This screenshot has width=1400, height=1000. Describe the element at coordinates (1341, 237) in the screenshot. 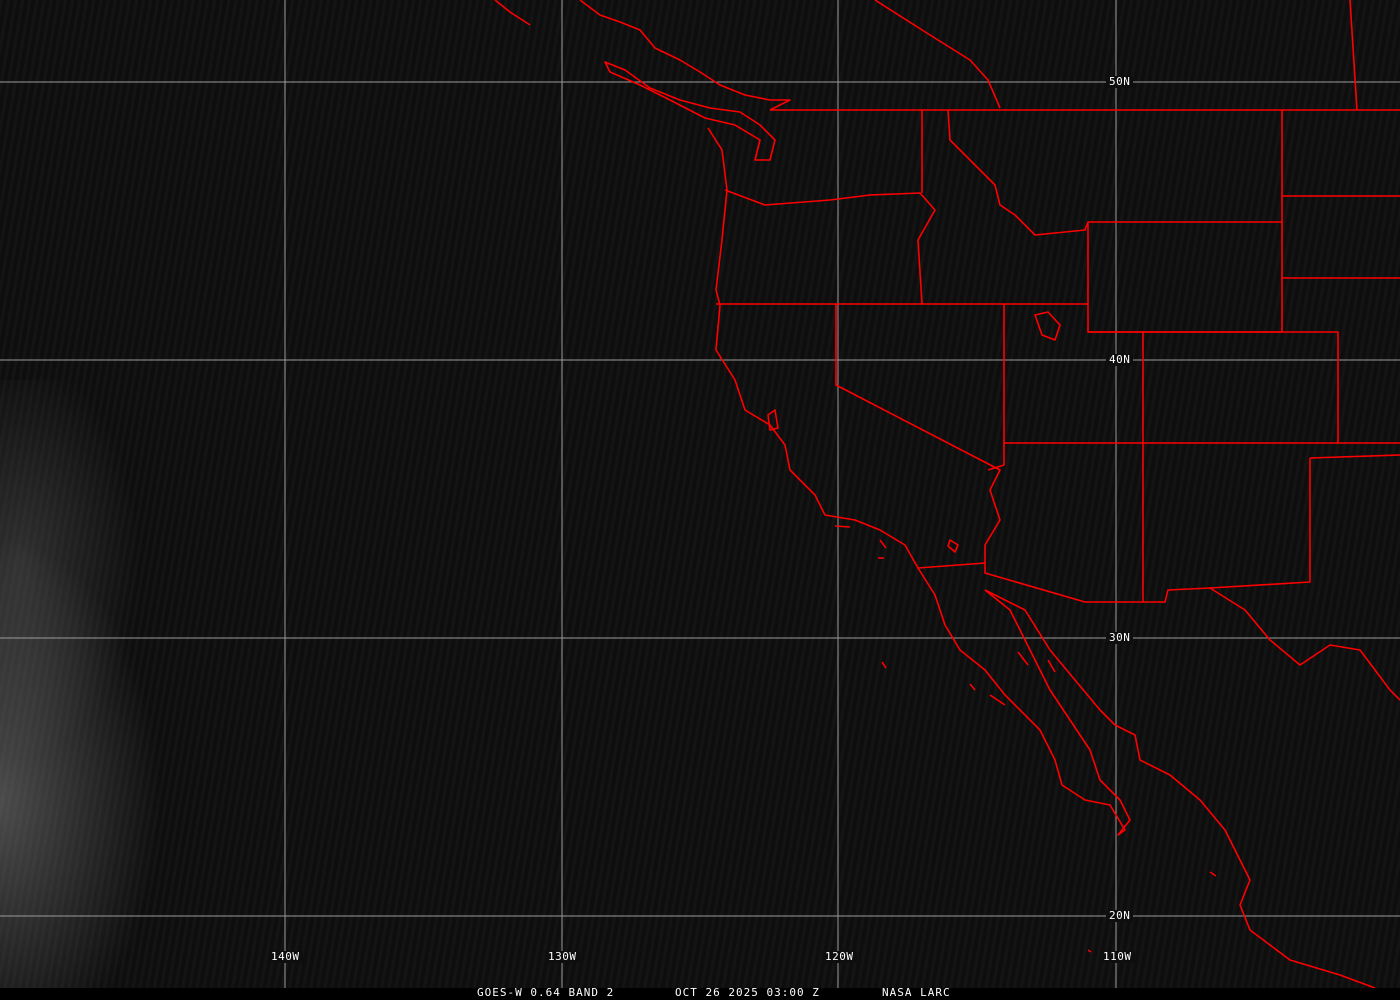

I see `dakotas-borders` at that location.